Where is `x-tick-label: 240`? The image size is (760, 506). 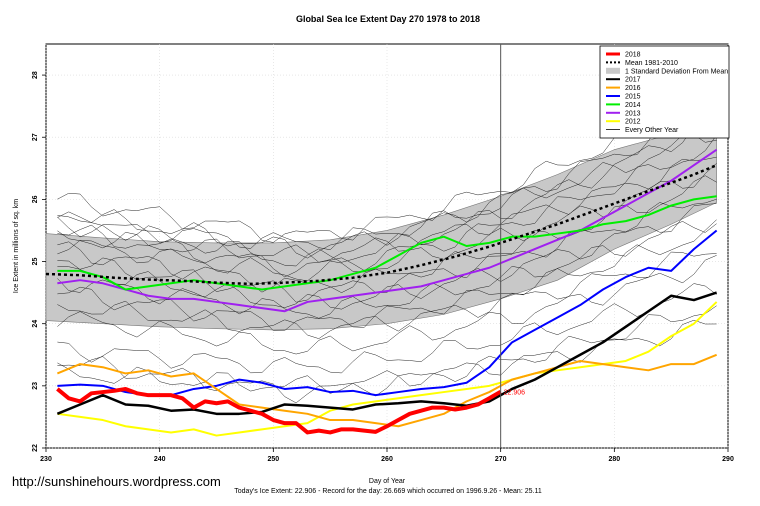
x-tick-label: 240 is located at coordinates (160, 459).